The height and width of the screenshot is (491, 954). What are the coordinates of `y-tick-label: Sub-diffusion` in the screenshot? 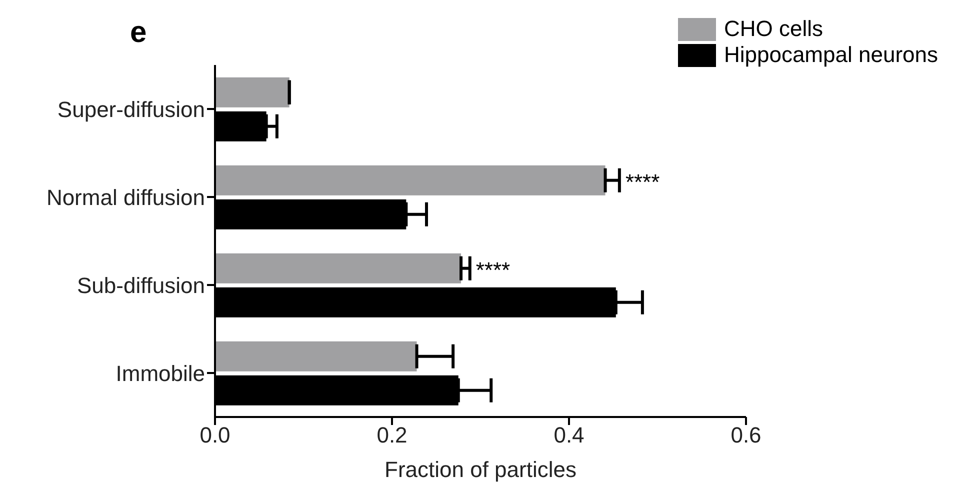 It's located at (140, 285).